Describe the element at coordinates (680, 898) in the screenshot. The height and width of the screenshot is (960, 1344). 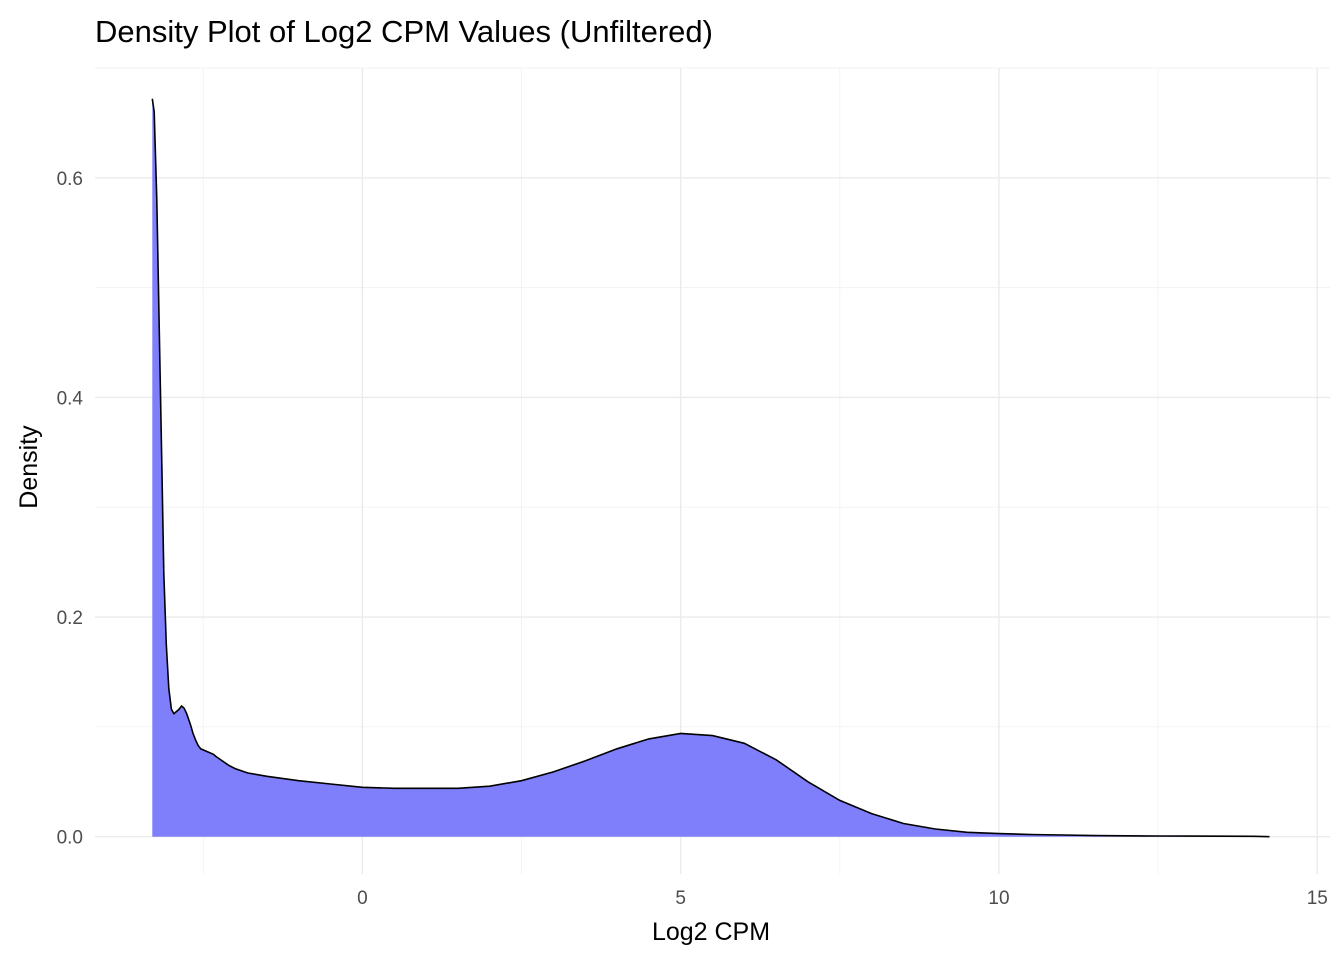
I see `x-tick-label: 5` at that location.